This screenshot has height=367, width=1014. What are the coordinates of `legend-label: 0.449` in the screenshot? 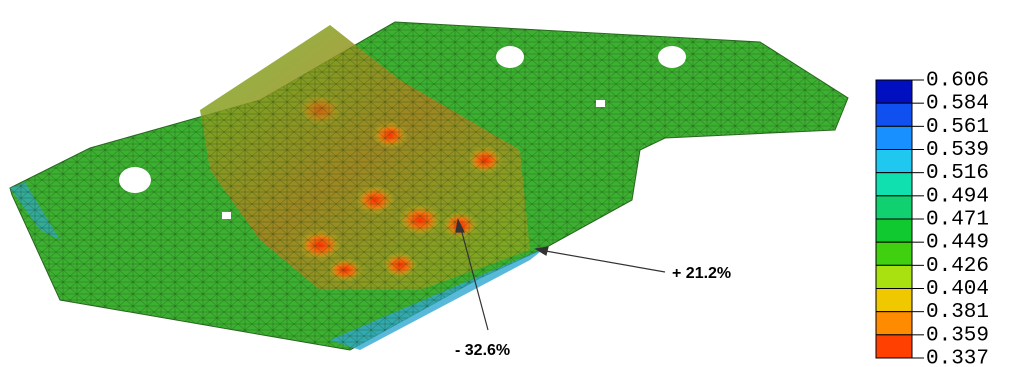 It's located at (957, 243).